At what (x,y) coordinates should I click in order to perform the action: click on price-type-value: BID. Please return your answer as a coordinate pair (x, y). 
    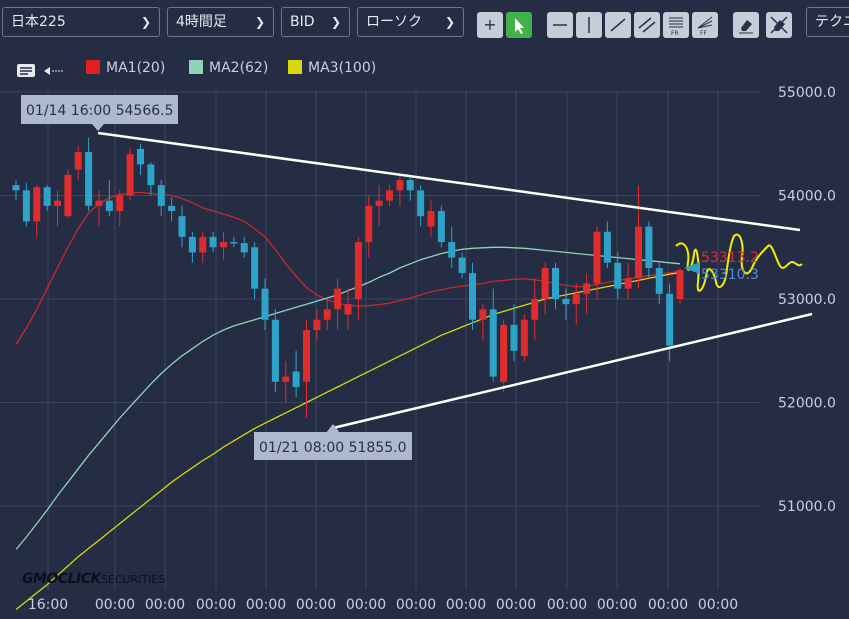
    Looking at the image, I should click on (302, 22).